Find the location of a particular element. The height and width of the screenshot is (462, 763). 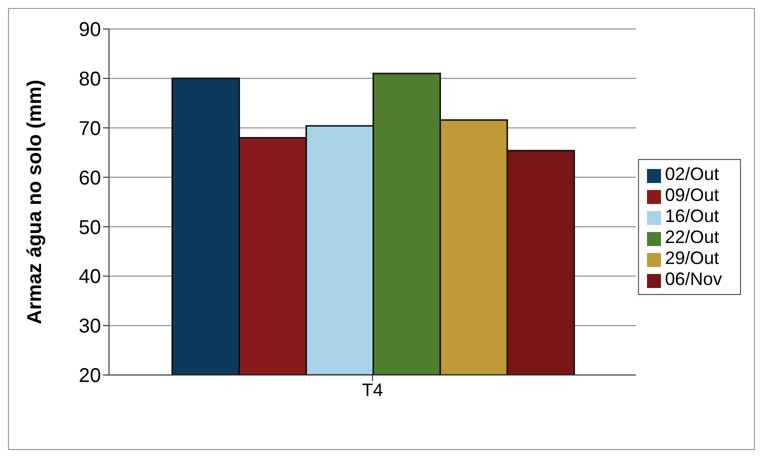

y-axis-title: Armaz água no solo (mm) is located at coordinates (35, 202).